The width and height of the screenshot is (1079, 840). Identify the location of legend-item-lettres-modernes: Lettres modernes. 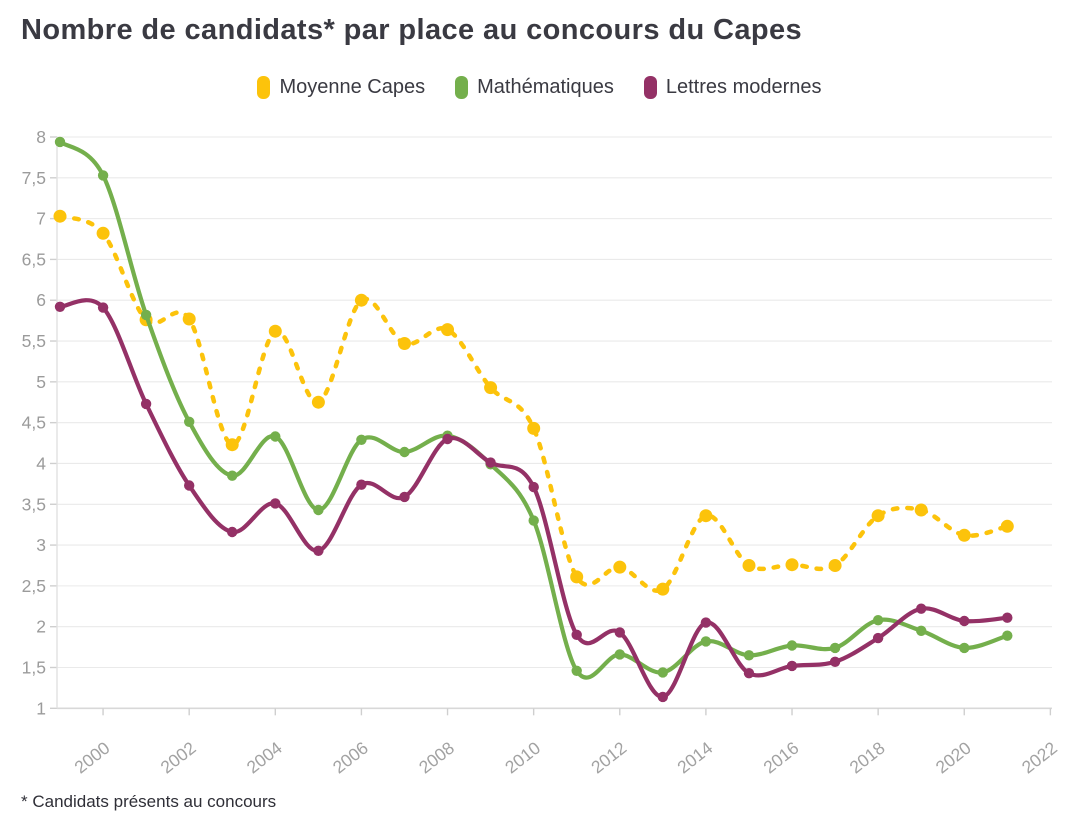
(732, 87).